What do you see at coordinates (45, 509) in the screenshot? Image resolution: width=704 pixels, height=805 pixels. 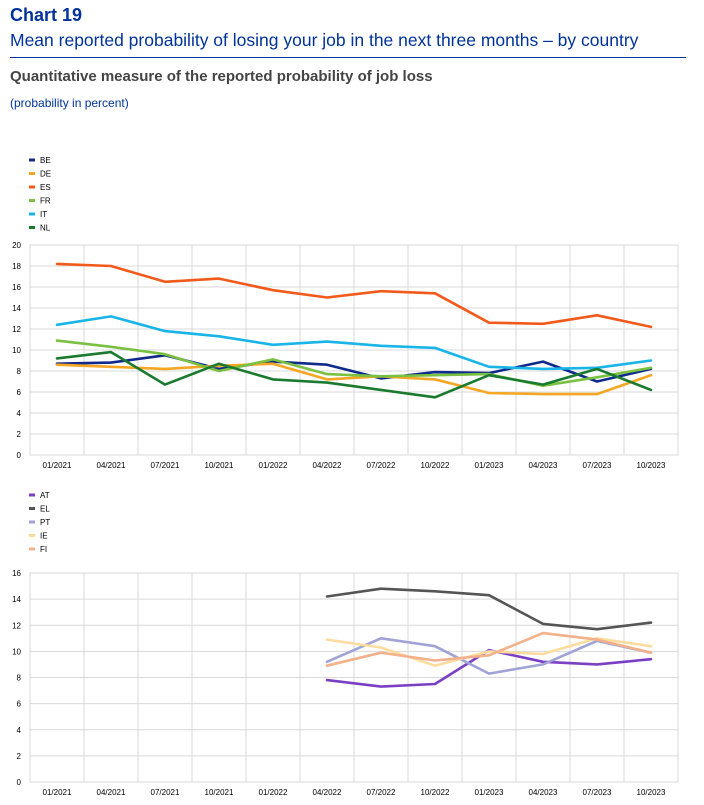 I see `legend-label: EL` at bounding box center [45, 509].